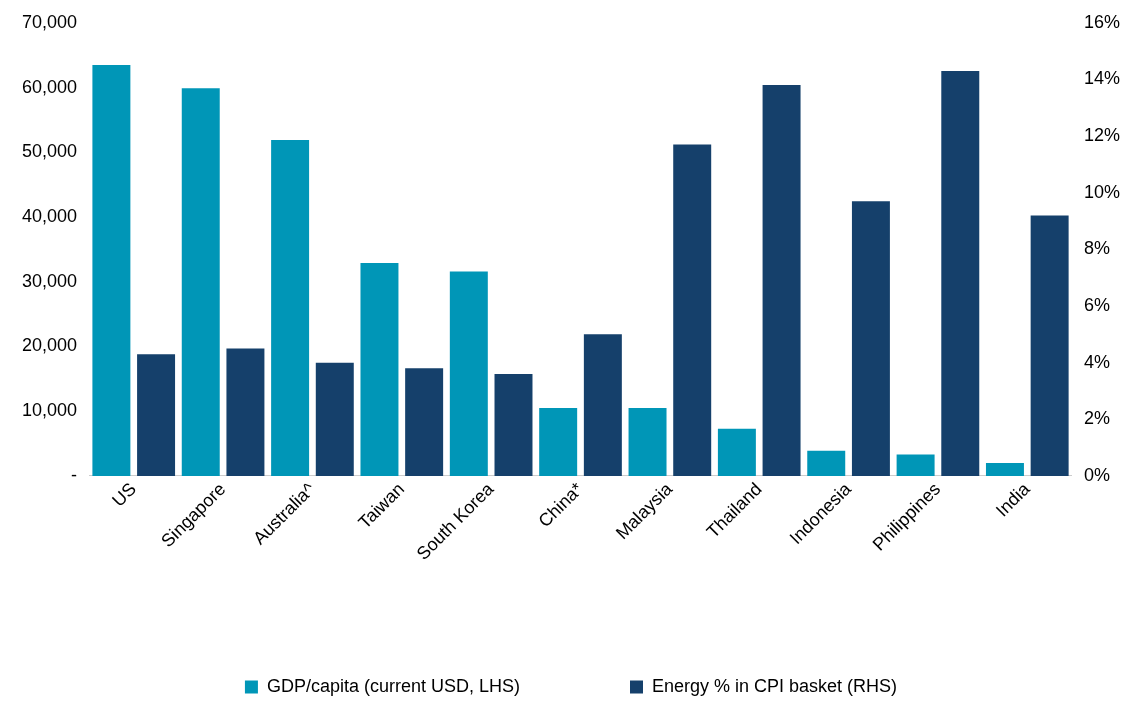  I want to click on y2-tick-label: 2%, so click(1096, 418).